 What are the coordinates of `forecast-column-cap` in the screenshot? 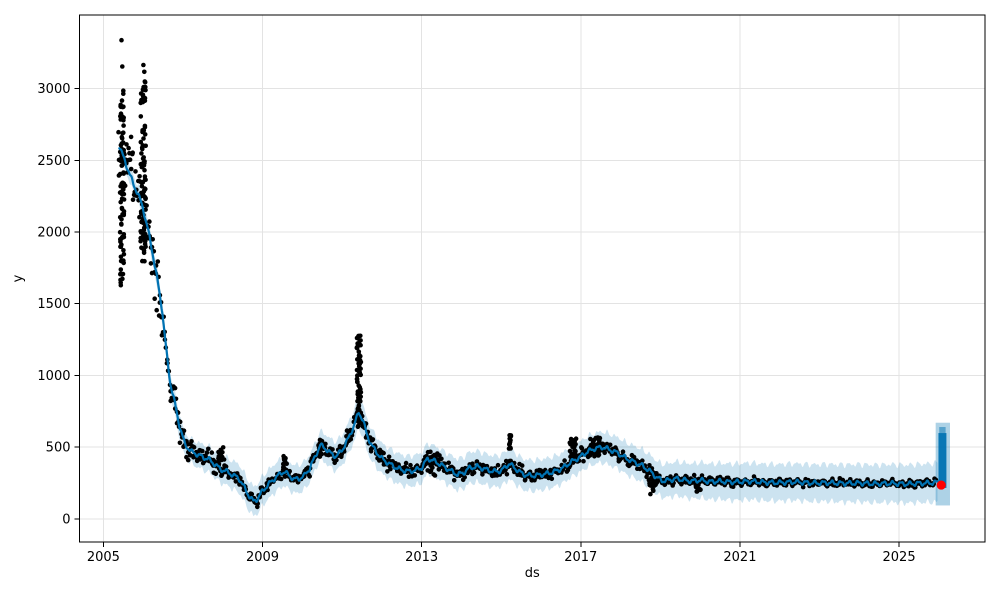 It's located at (942, 430).